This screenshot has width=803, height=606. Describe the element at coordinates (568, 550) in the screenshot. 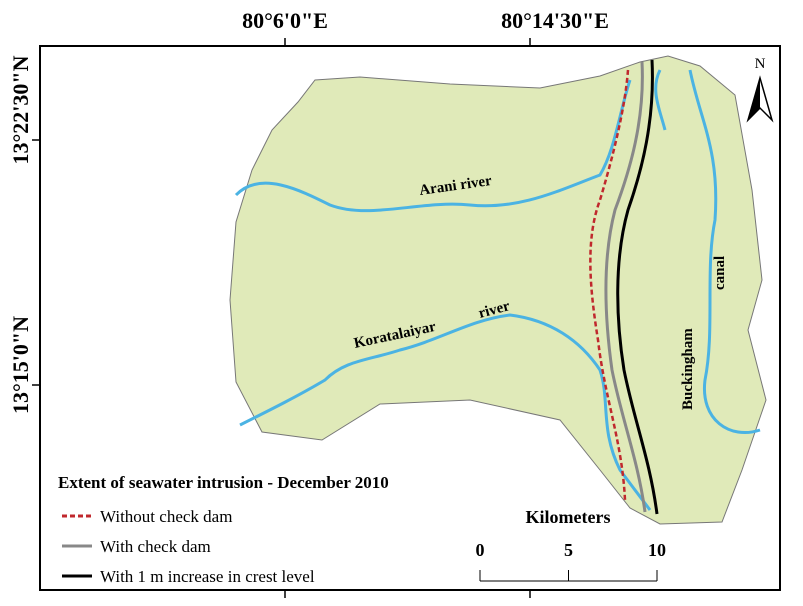

I see `scale-tick-label: 5` at that location.